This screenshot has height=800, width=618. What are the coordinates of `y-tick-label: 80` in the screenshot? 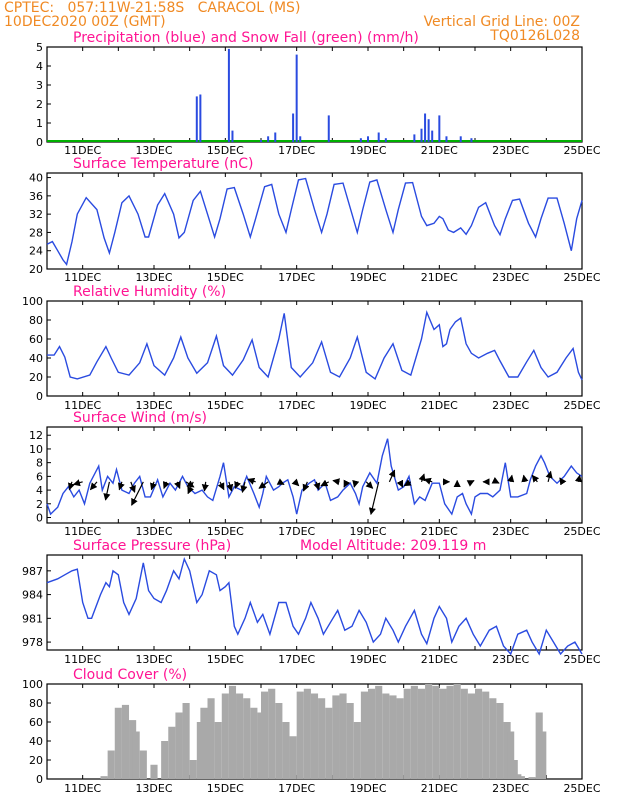 It's located at (36, 320).